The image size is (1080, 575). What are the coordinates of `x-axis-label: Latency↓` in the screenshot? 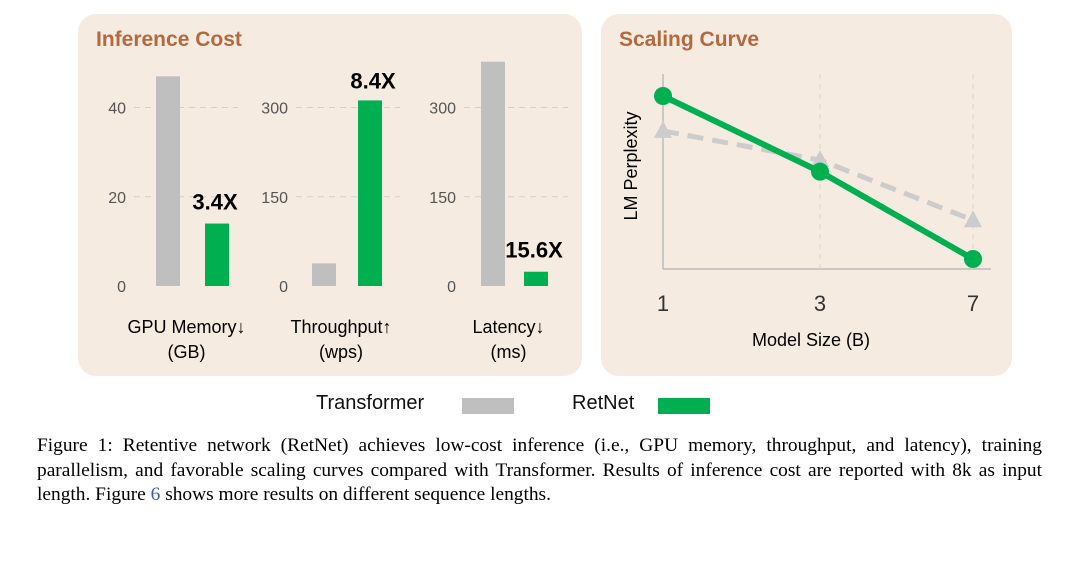 It's located at (508, 327).